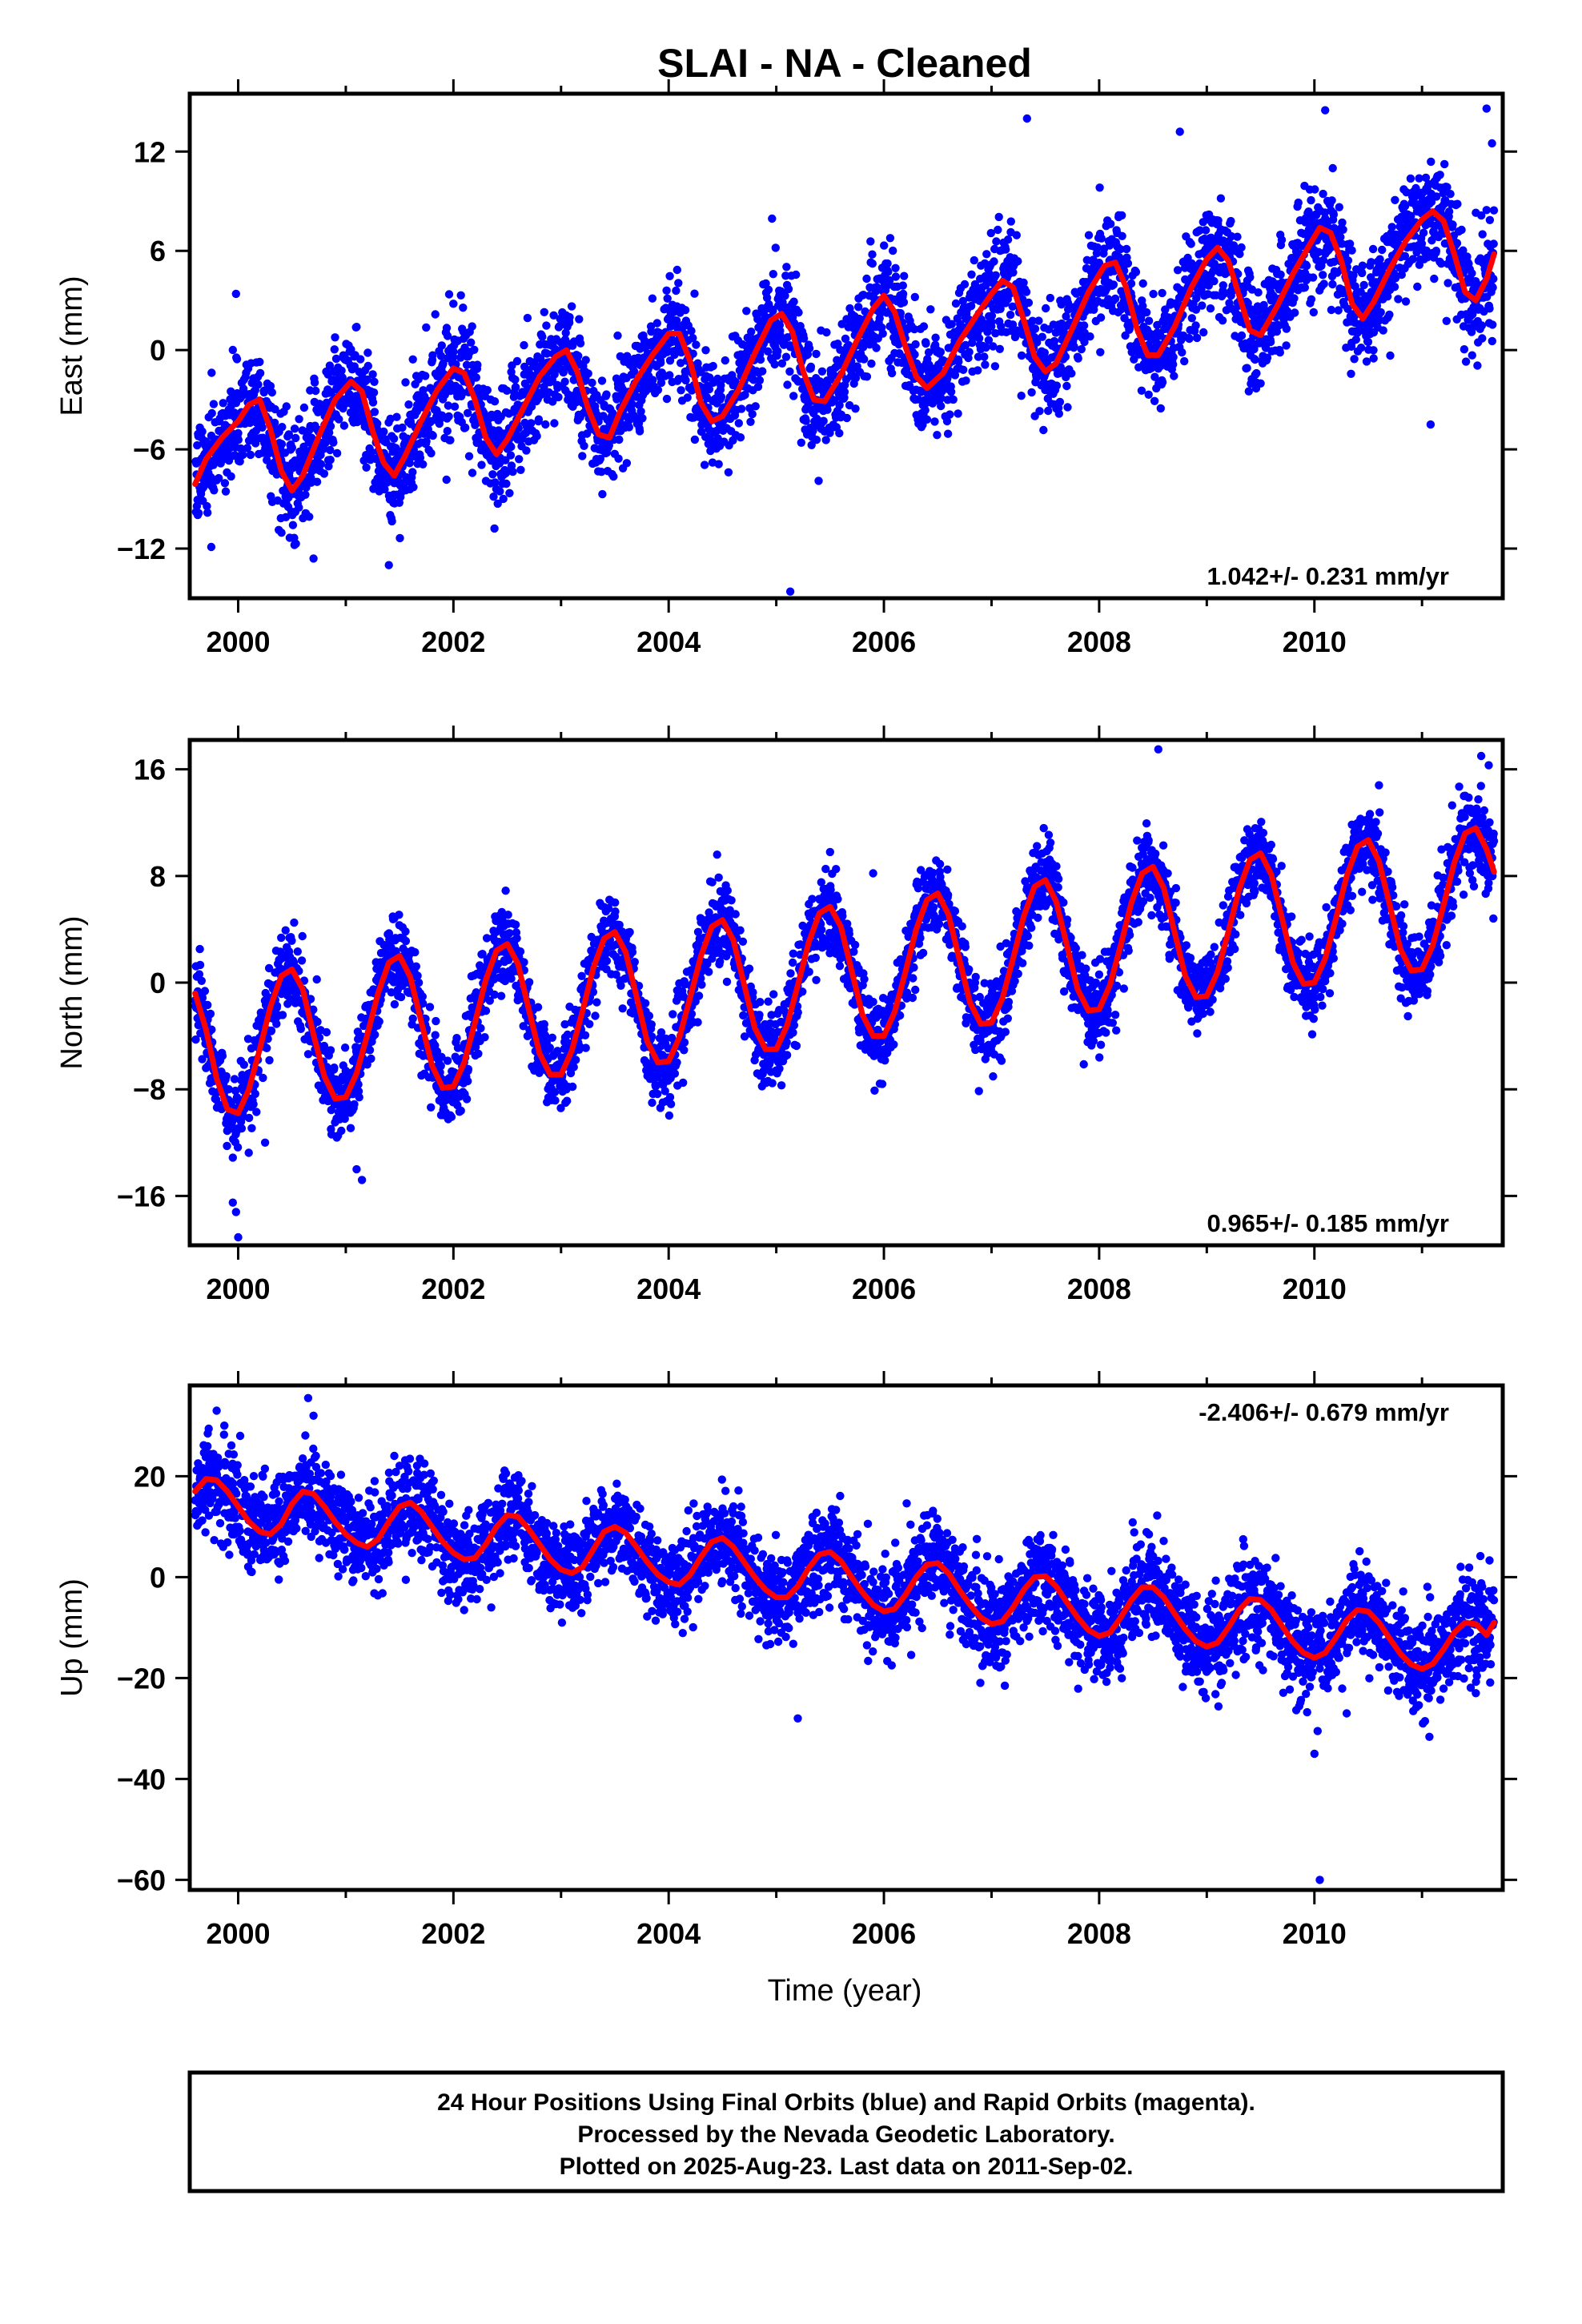 The height and width of the screenshot is (2324, 1582). Describe the element at coordinates (1328, 576) in the screenshot. I see `east-rate-label: 1.042+/- 0.231 mm/yr` at that location.